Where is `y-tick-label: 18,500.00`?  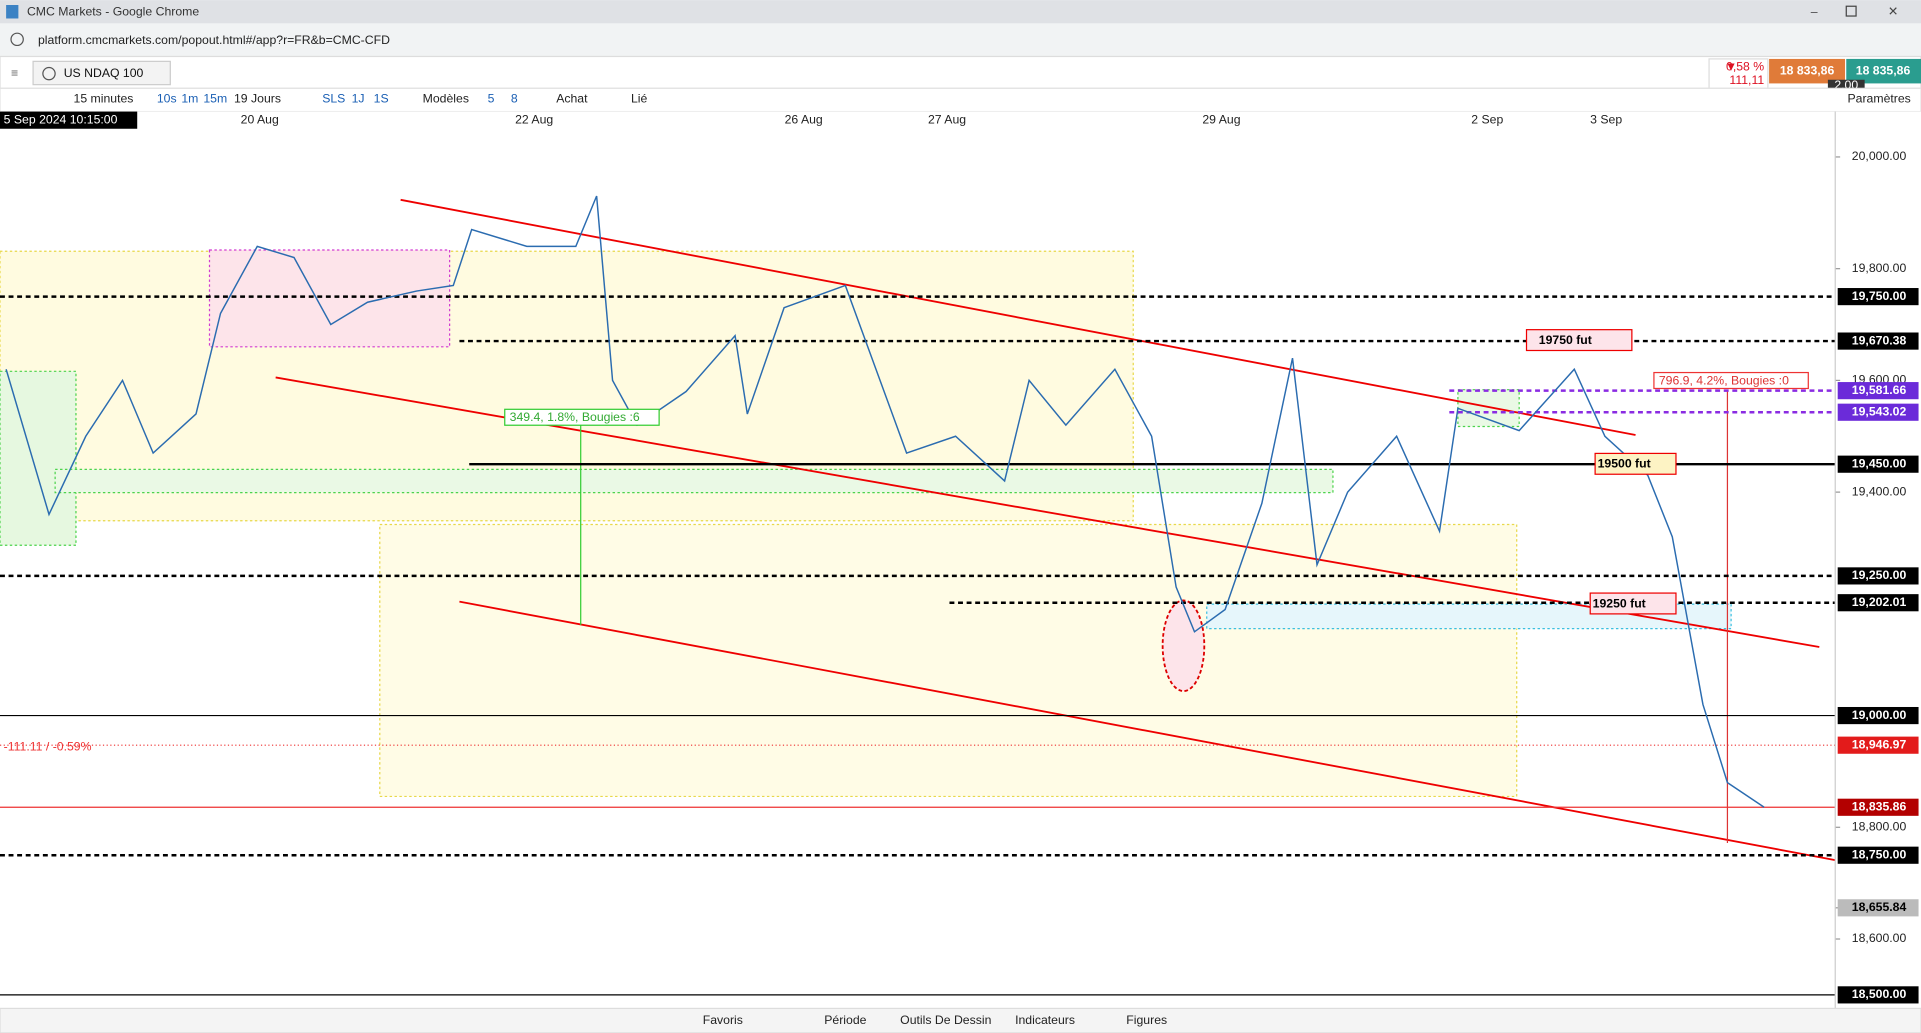
y-tick-label: 18,500.00 is located at coordinates (1879, 994).